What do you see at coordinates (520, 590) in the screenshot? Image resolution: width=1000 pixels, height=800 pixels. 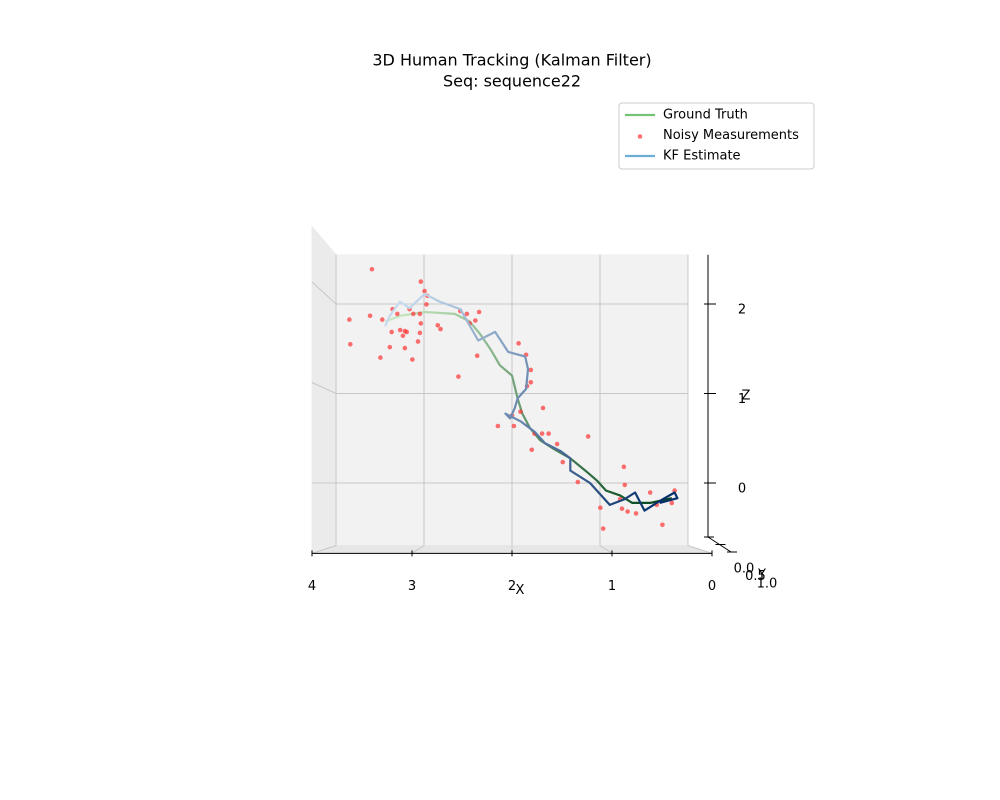 I see `x-axis-label: X` at bounding box center [520, 590].